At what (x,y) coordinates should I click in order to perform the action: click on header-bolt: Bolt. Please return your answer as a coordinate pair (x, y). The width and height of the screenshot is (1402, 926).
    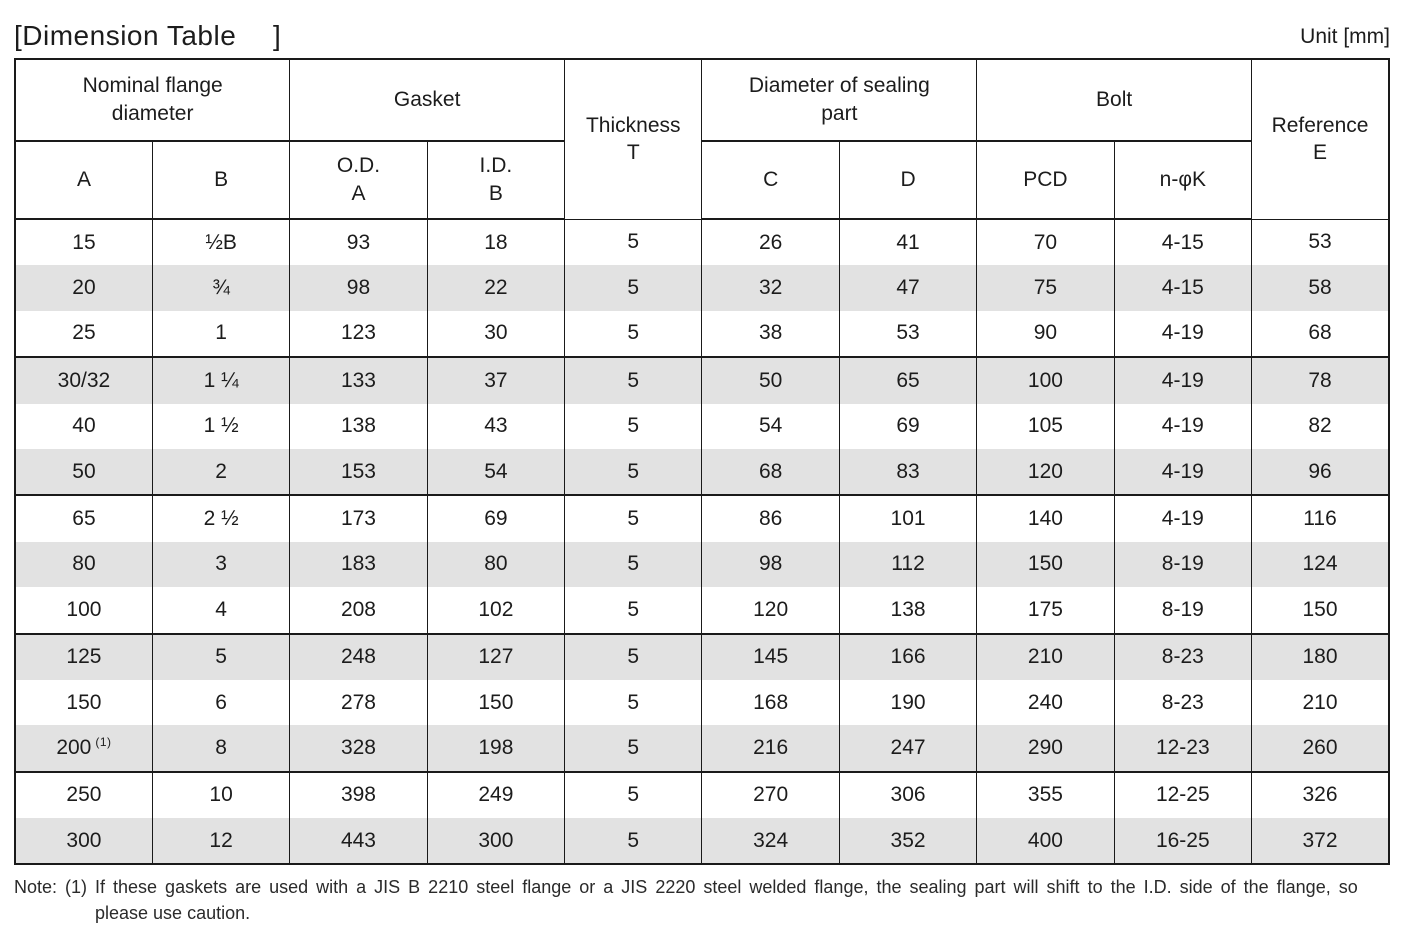
    Looking at the image, I should click on (1114, 100).